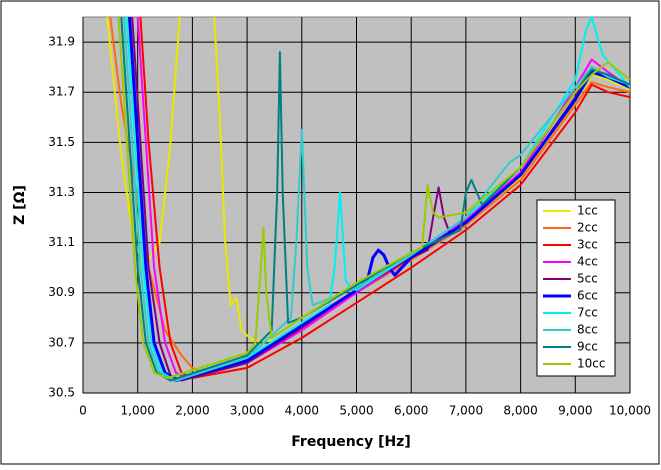  What do you see at coordinates (630, 411) in the screenshot?
I see `x-tick-label: 10,000` at bounding box center [630, 411].